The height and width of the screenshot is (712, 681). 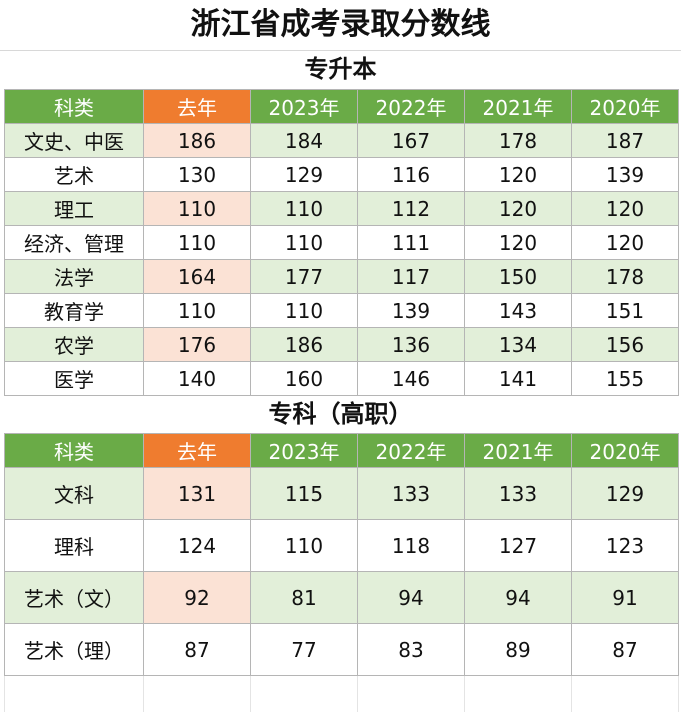 I want to click on section-title-vocational: 专科（高职）, so click(x=340, y=414).